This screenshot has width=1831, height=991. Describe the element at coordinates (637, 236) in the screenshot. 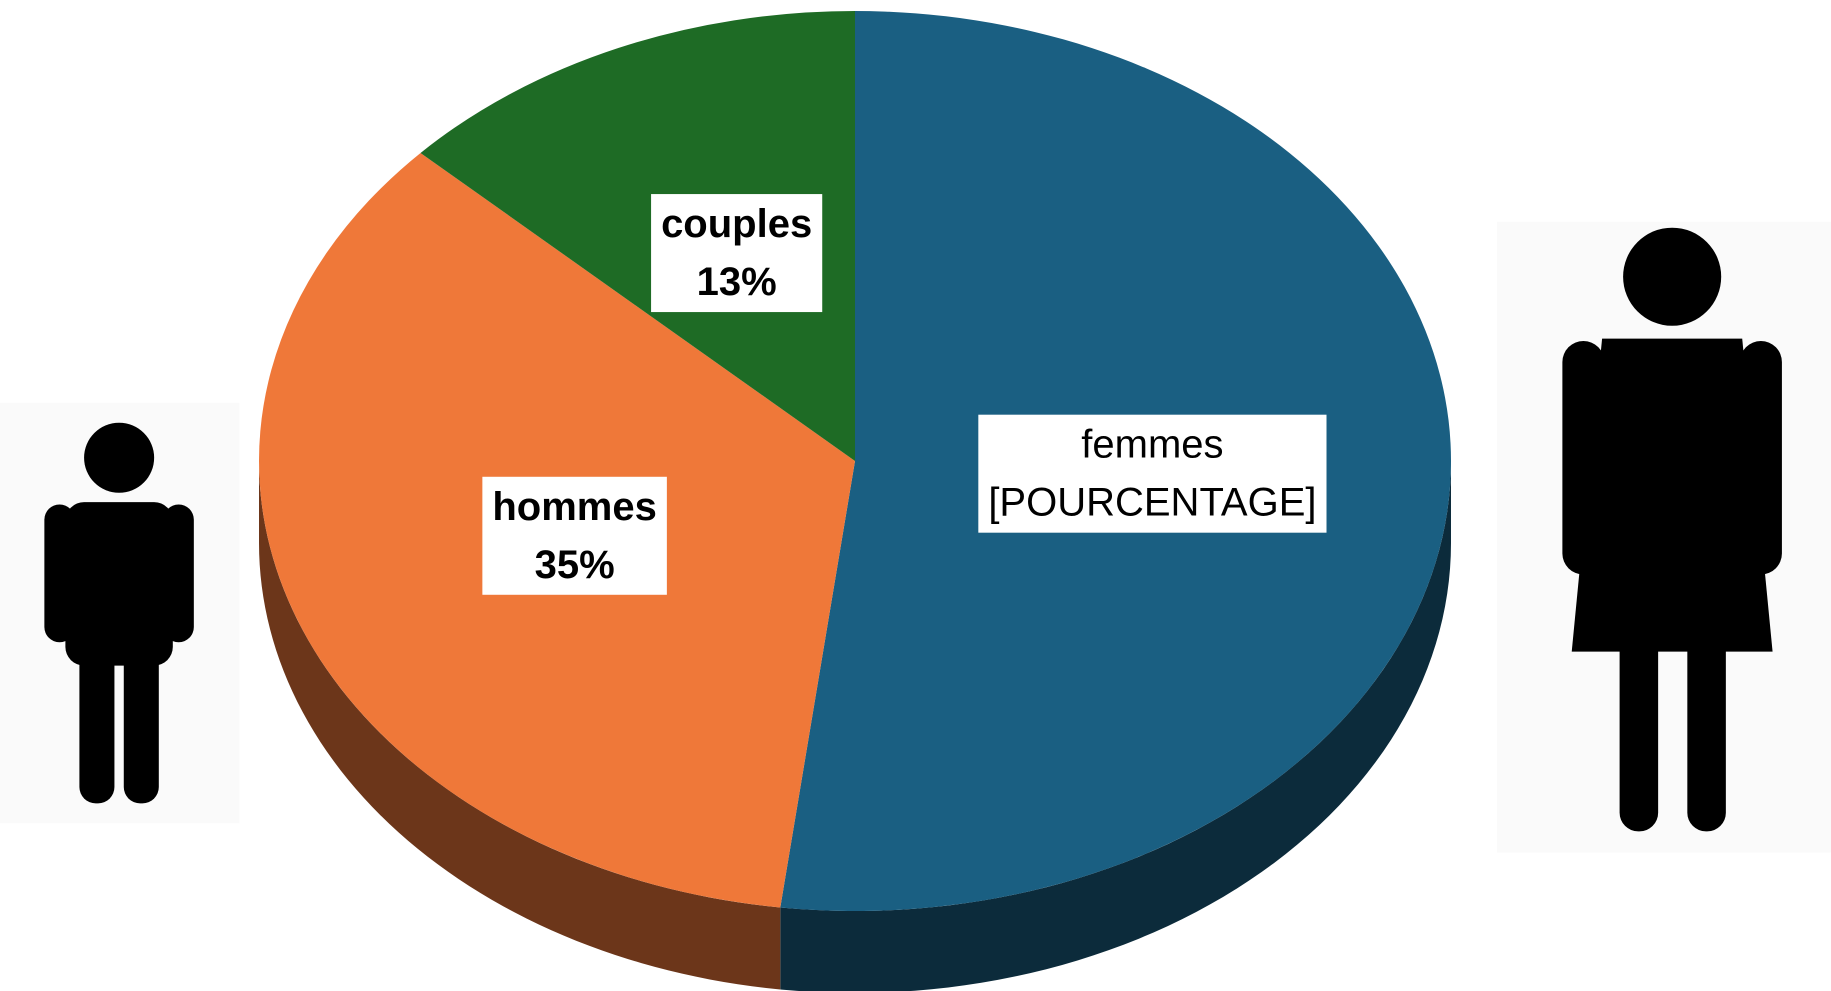

I see `pie-slice` at that location.